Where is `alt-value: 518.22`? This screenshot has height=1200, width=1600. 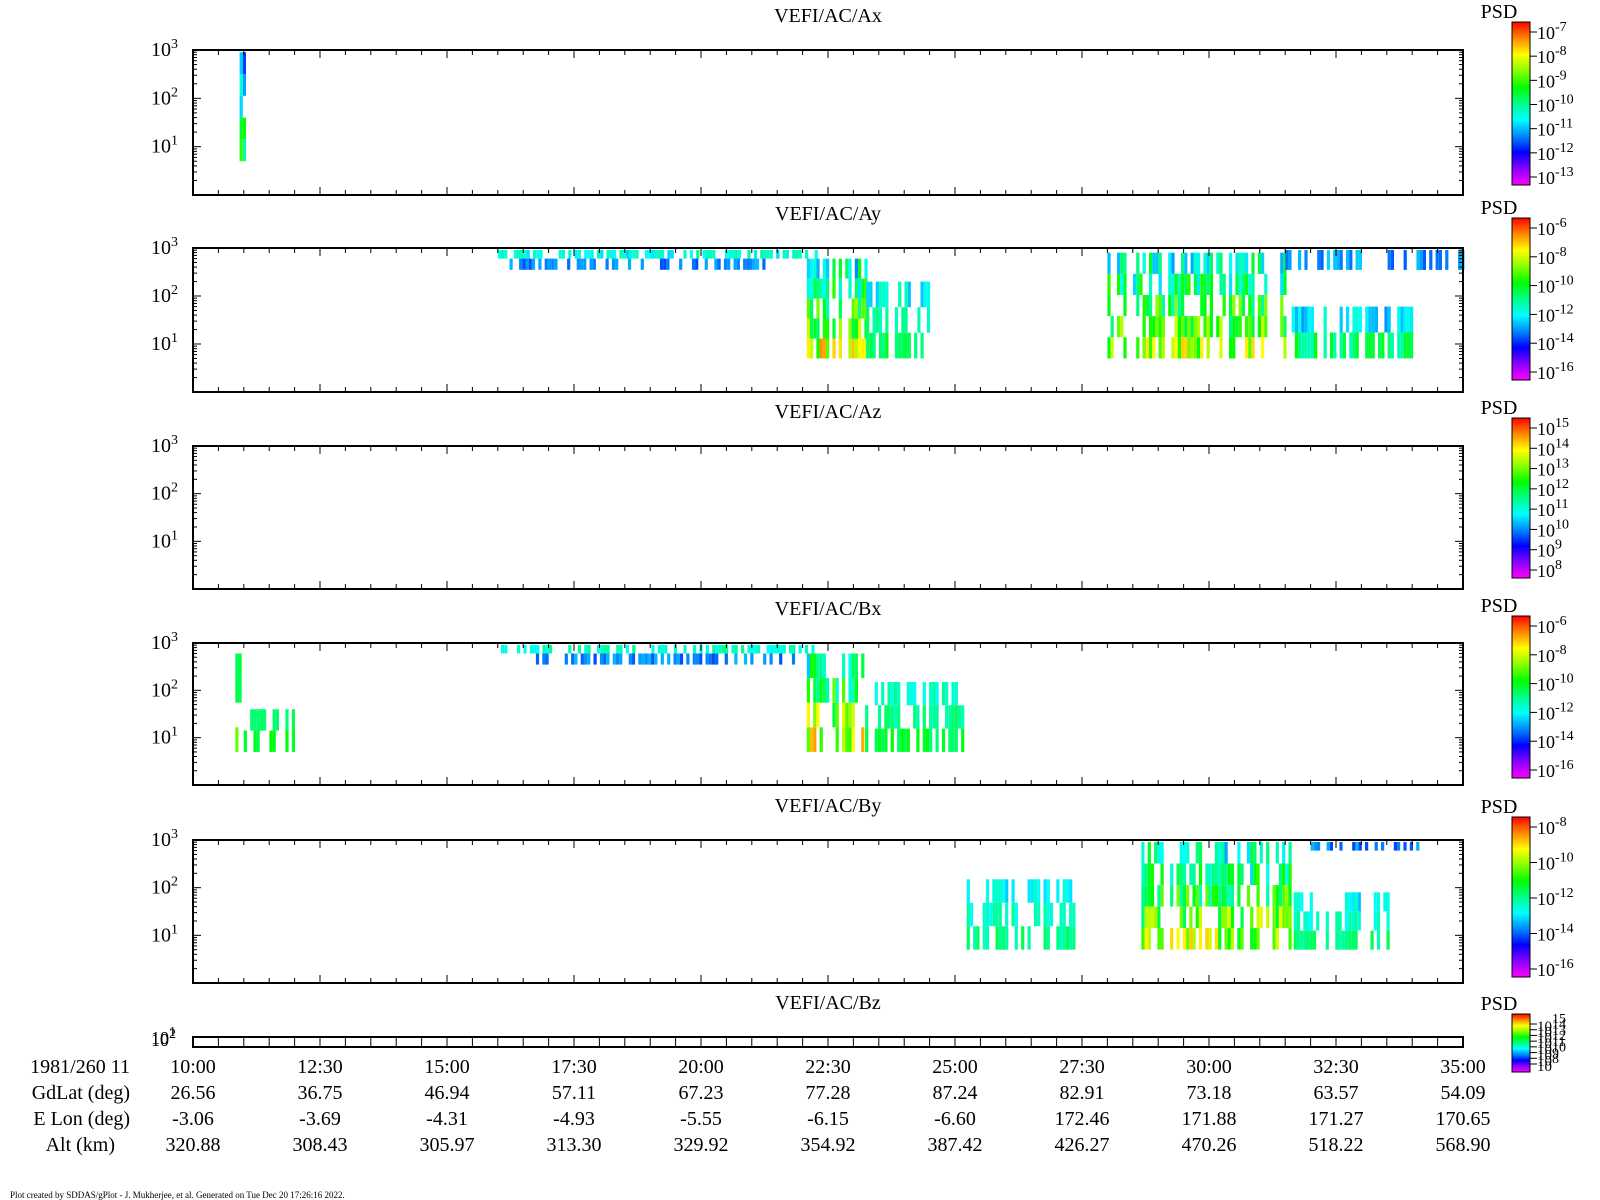 alt-value: 518.22 is located at coordinates (1336, 1145).